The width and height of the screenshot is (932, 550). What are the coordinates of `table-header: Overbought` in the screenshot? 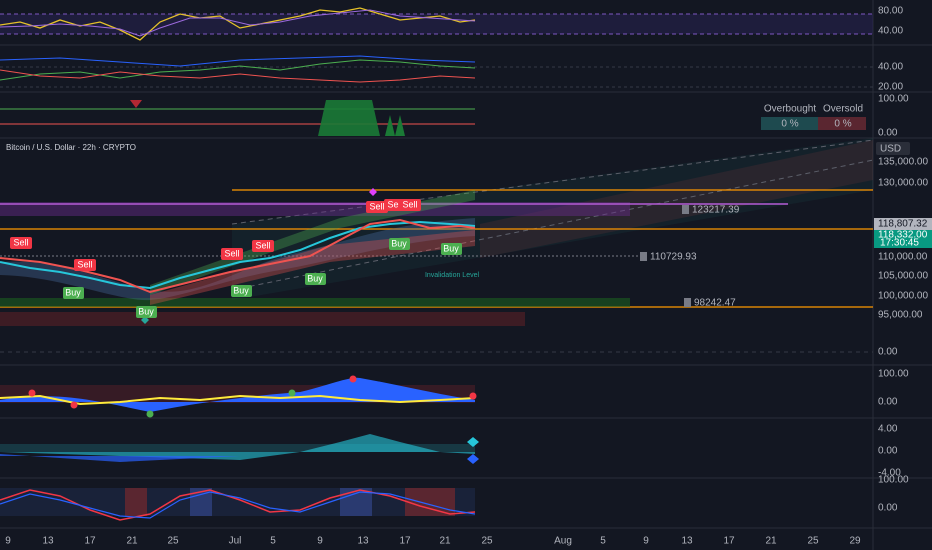 It's located at (790, 109).